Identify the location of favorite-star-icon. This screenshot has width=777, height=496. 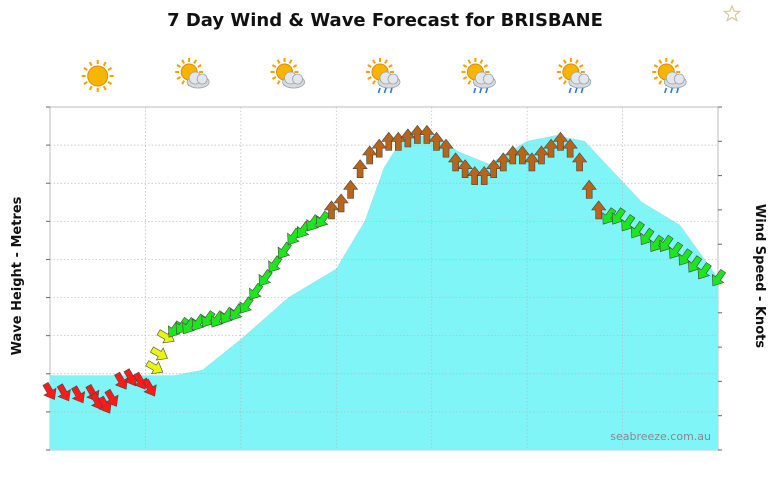
(732, 13).